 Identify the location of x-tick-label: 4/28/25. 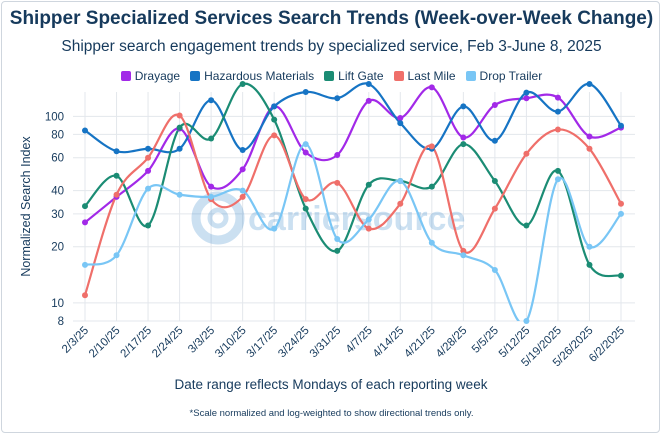
(452, 343).